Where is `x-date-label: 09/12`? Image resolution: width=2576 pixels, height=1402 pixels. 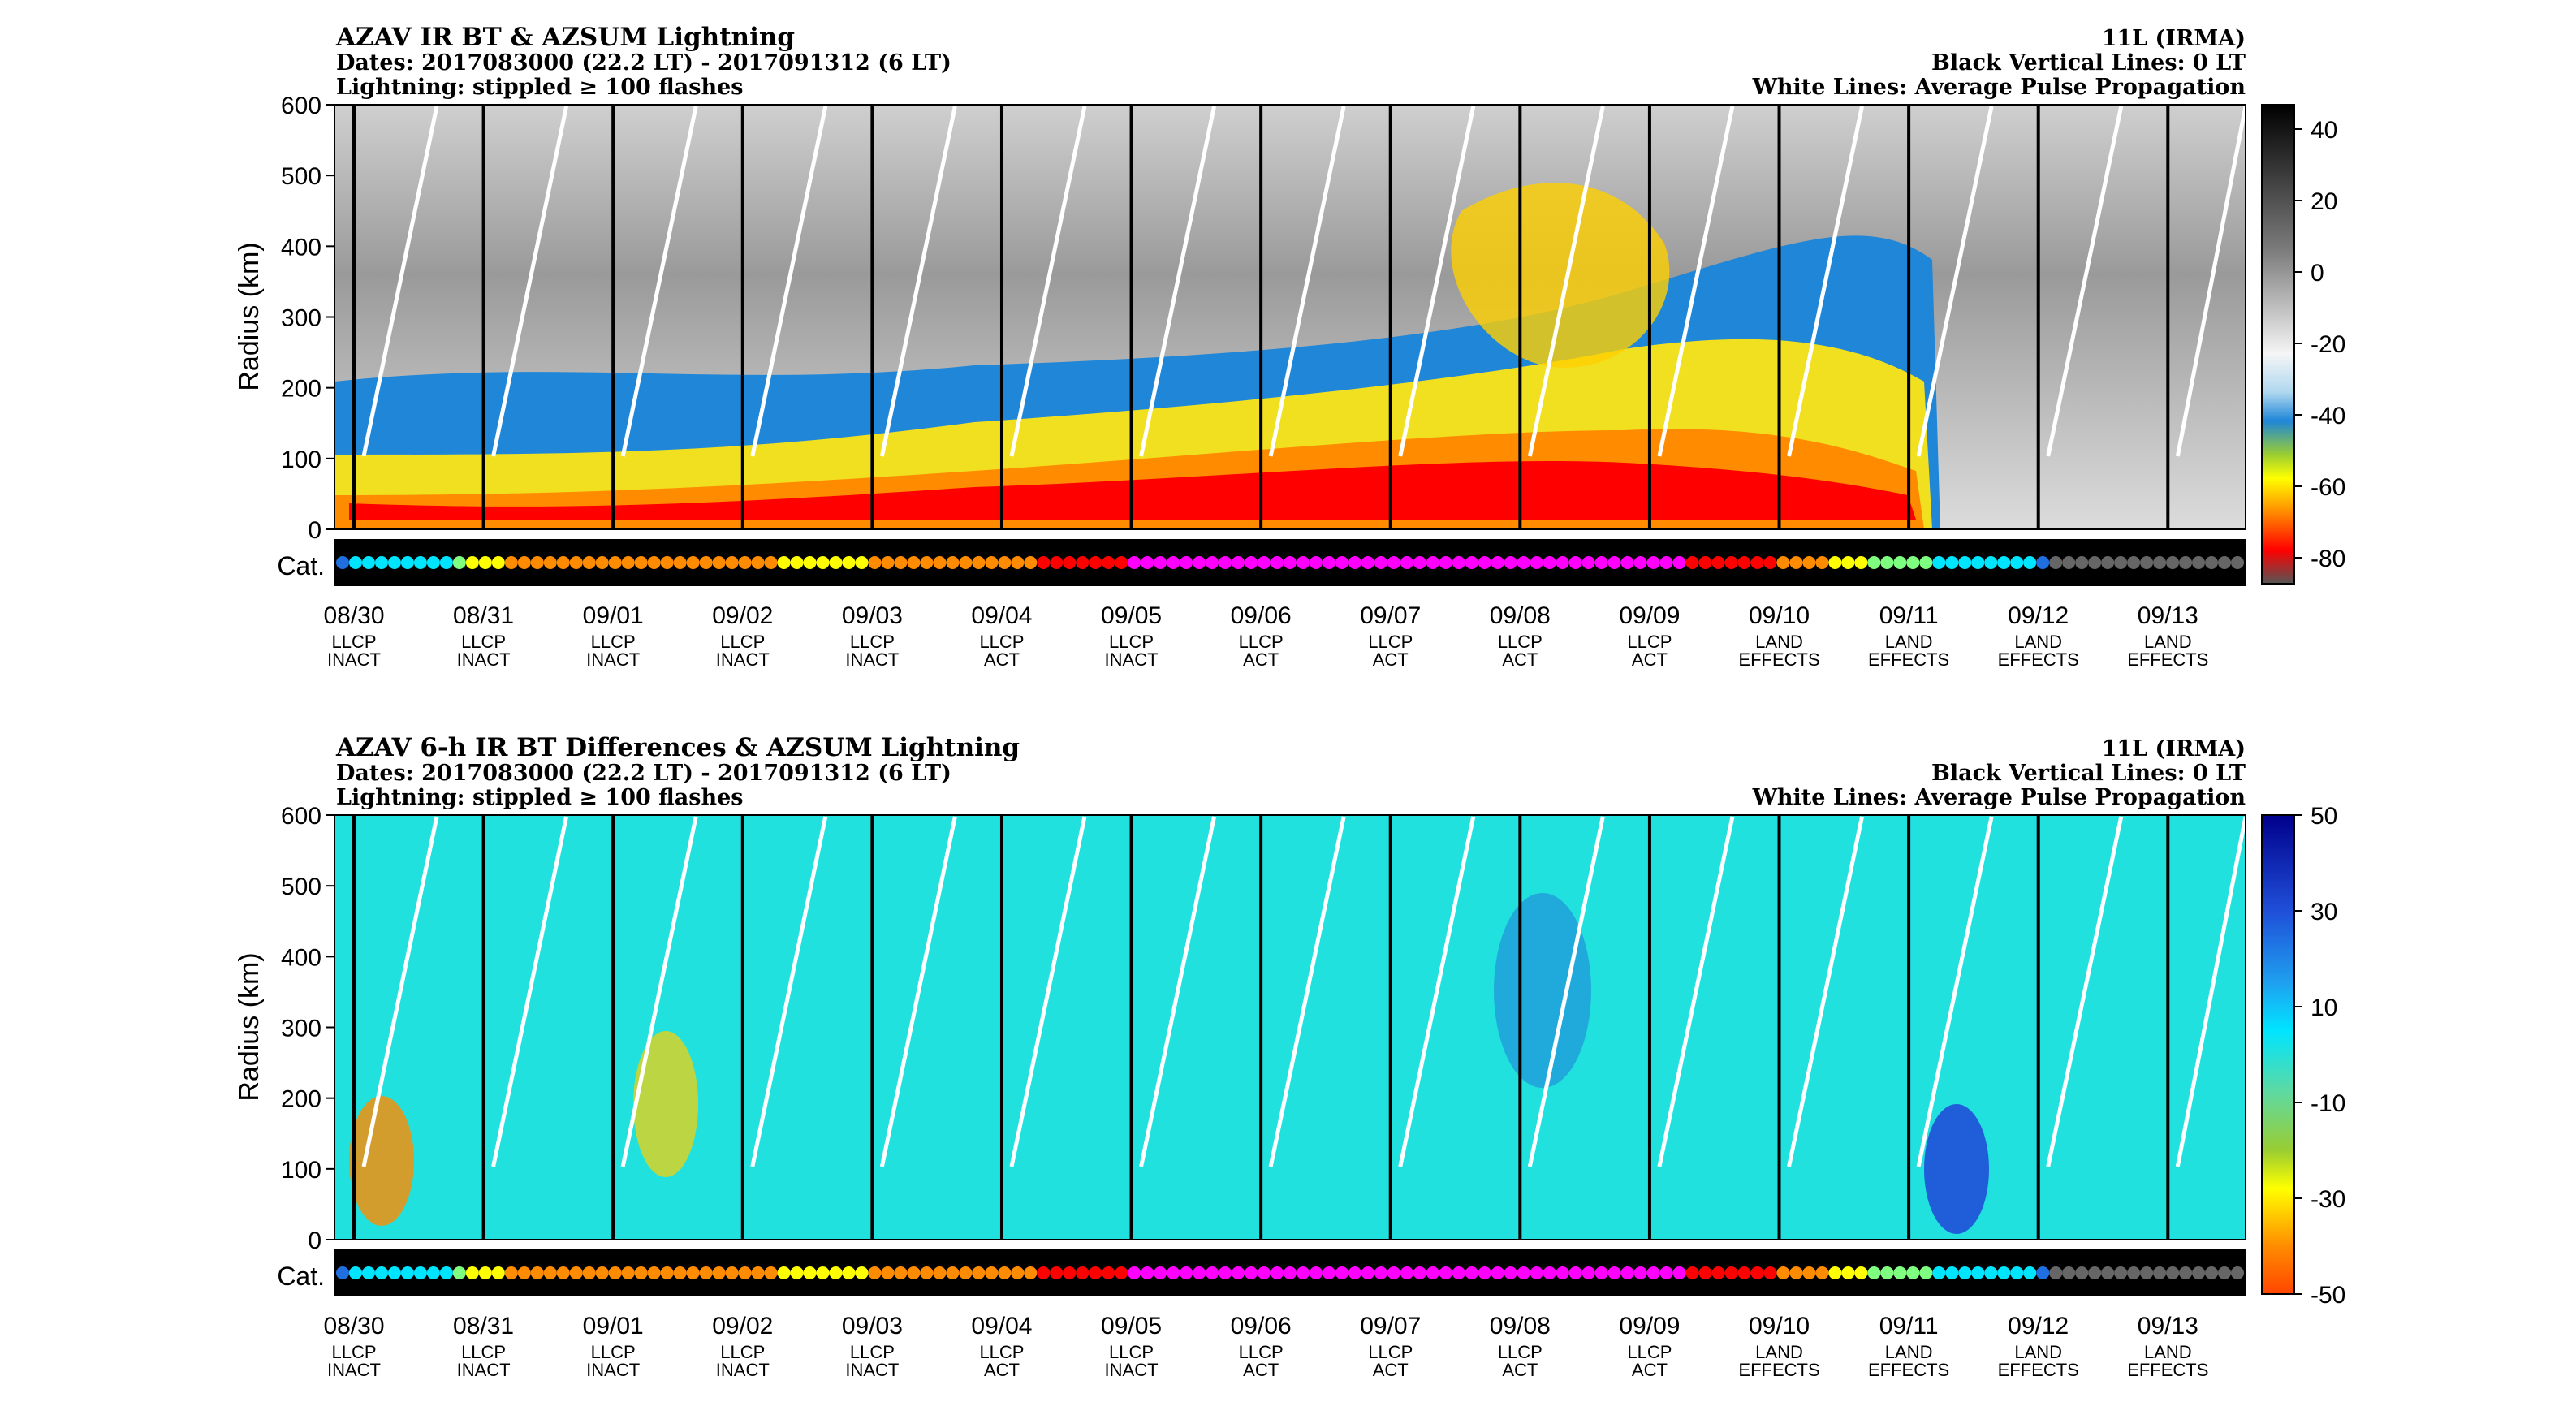 x-date-label: 09/12 is located at coordinates (2038, 615).